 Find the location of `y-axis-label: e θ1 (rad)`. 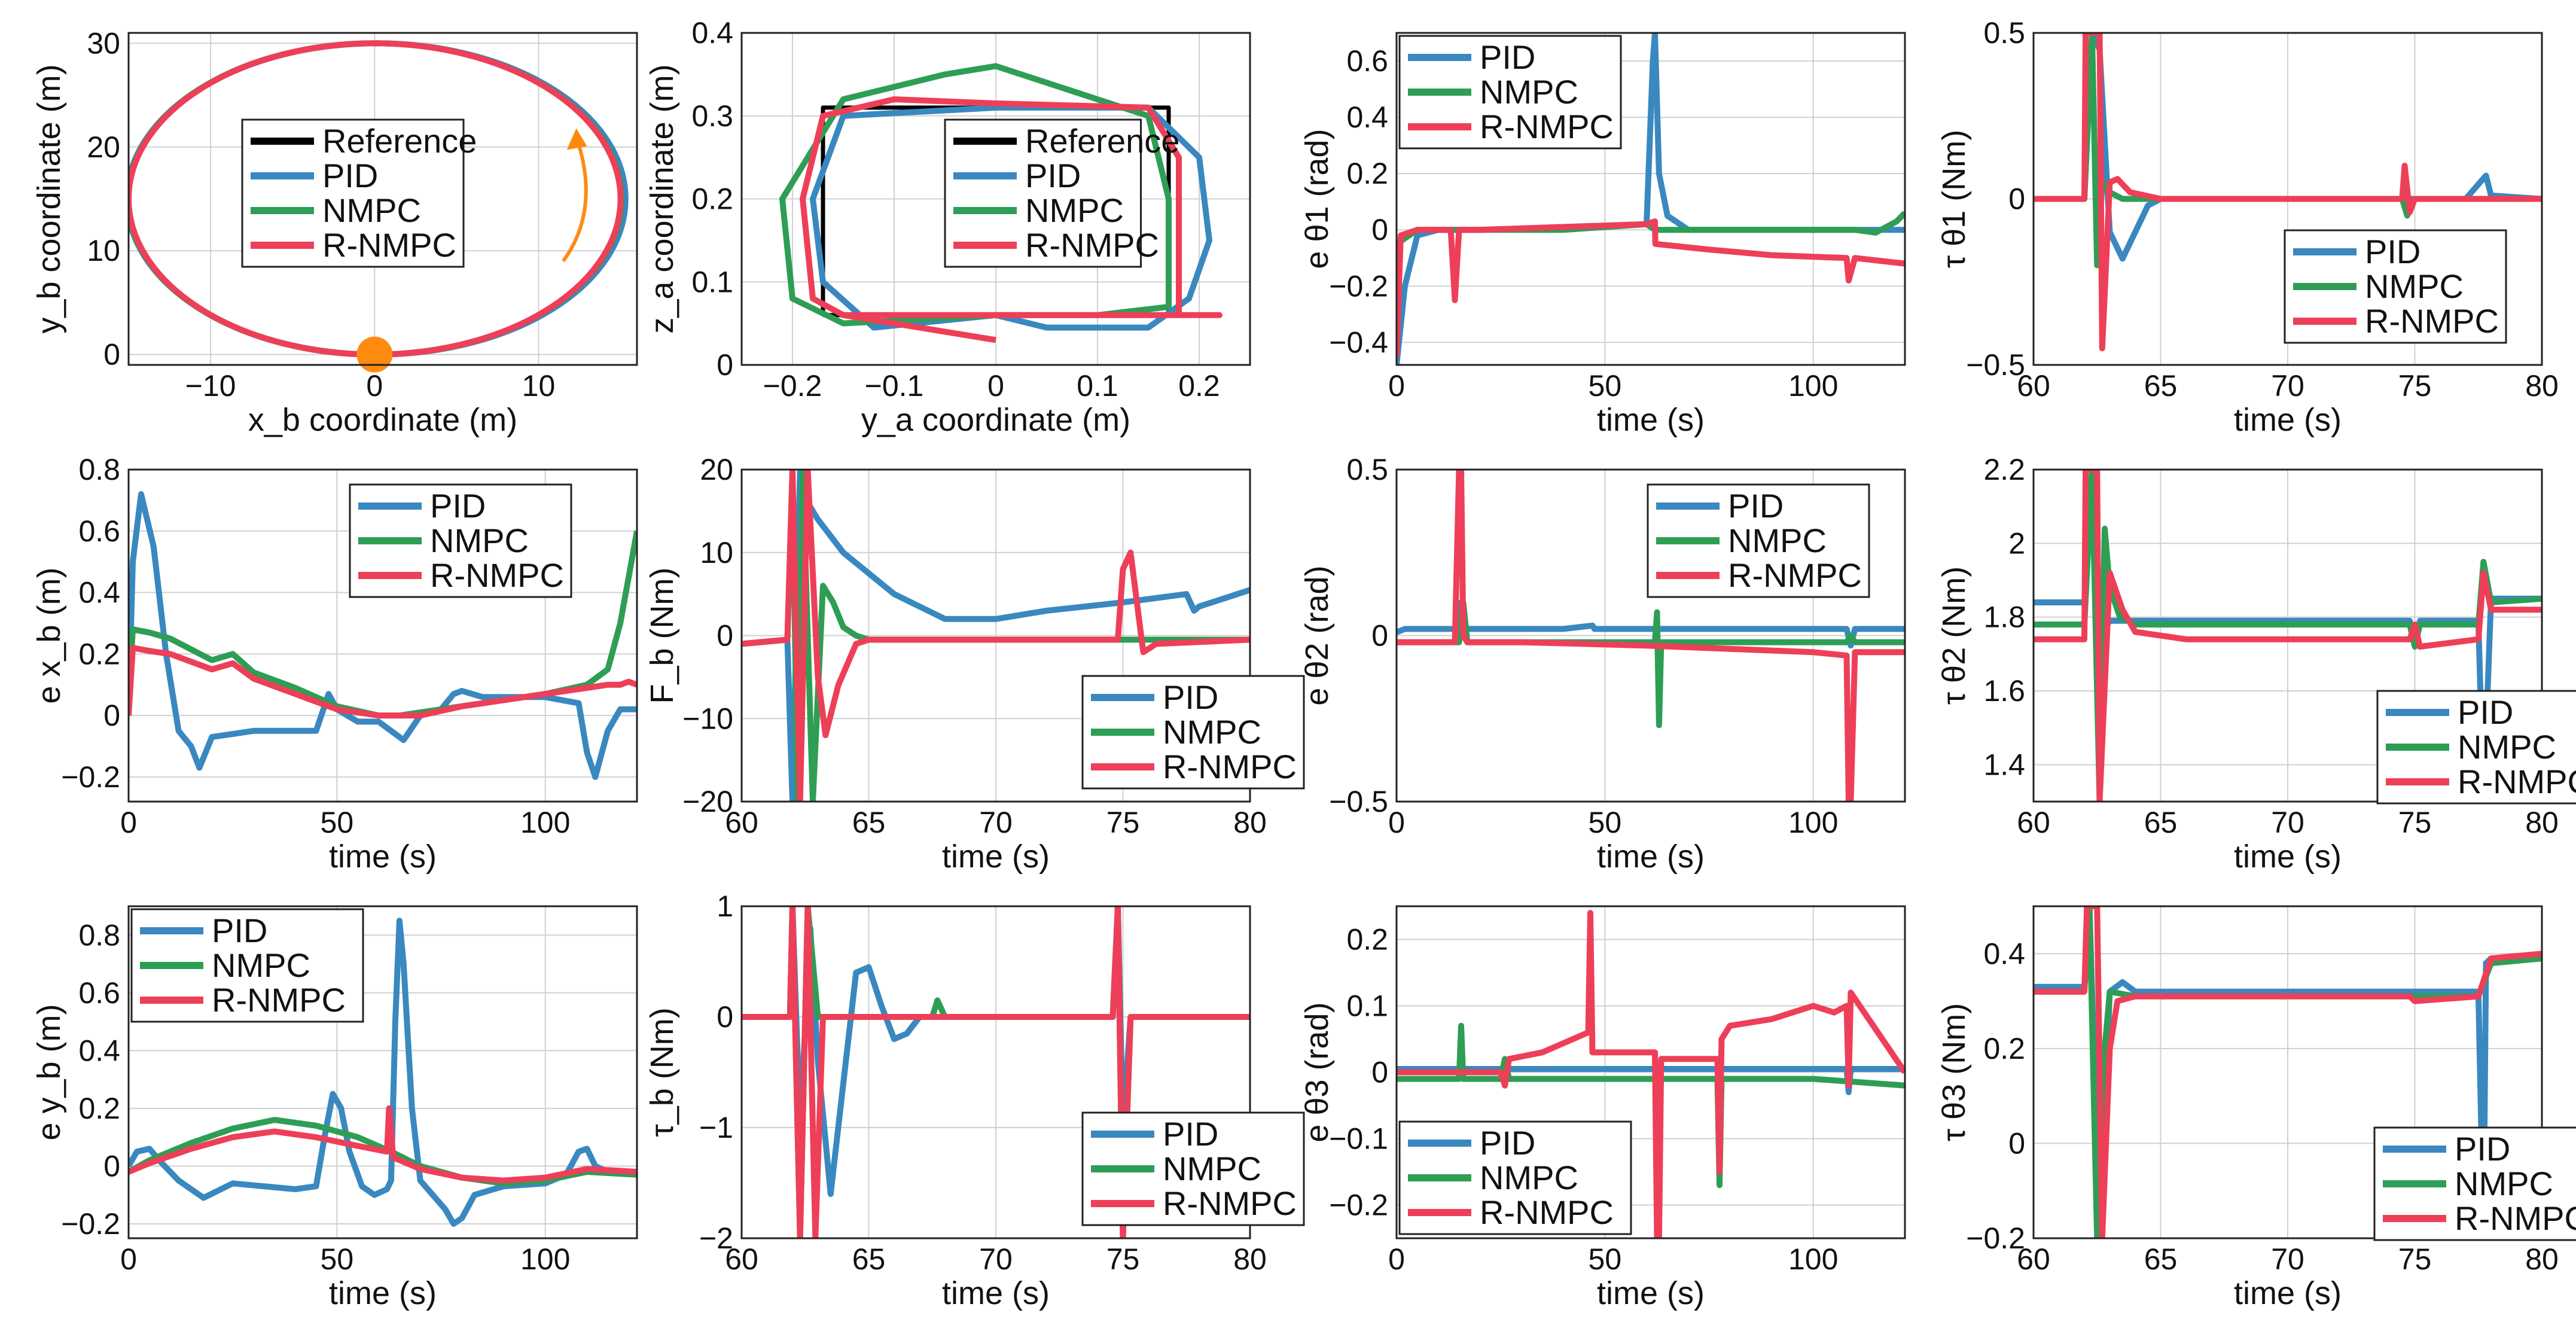

y-axis-label: e θ1 (rad) is located at coordinates (1317, 199).